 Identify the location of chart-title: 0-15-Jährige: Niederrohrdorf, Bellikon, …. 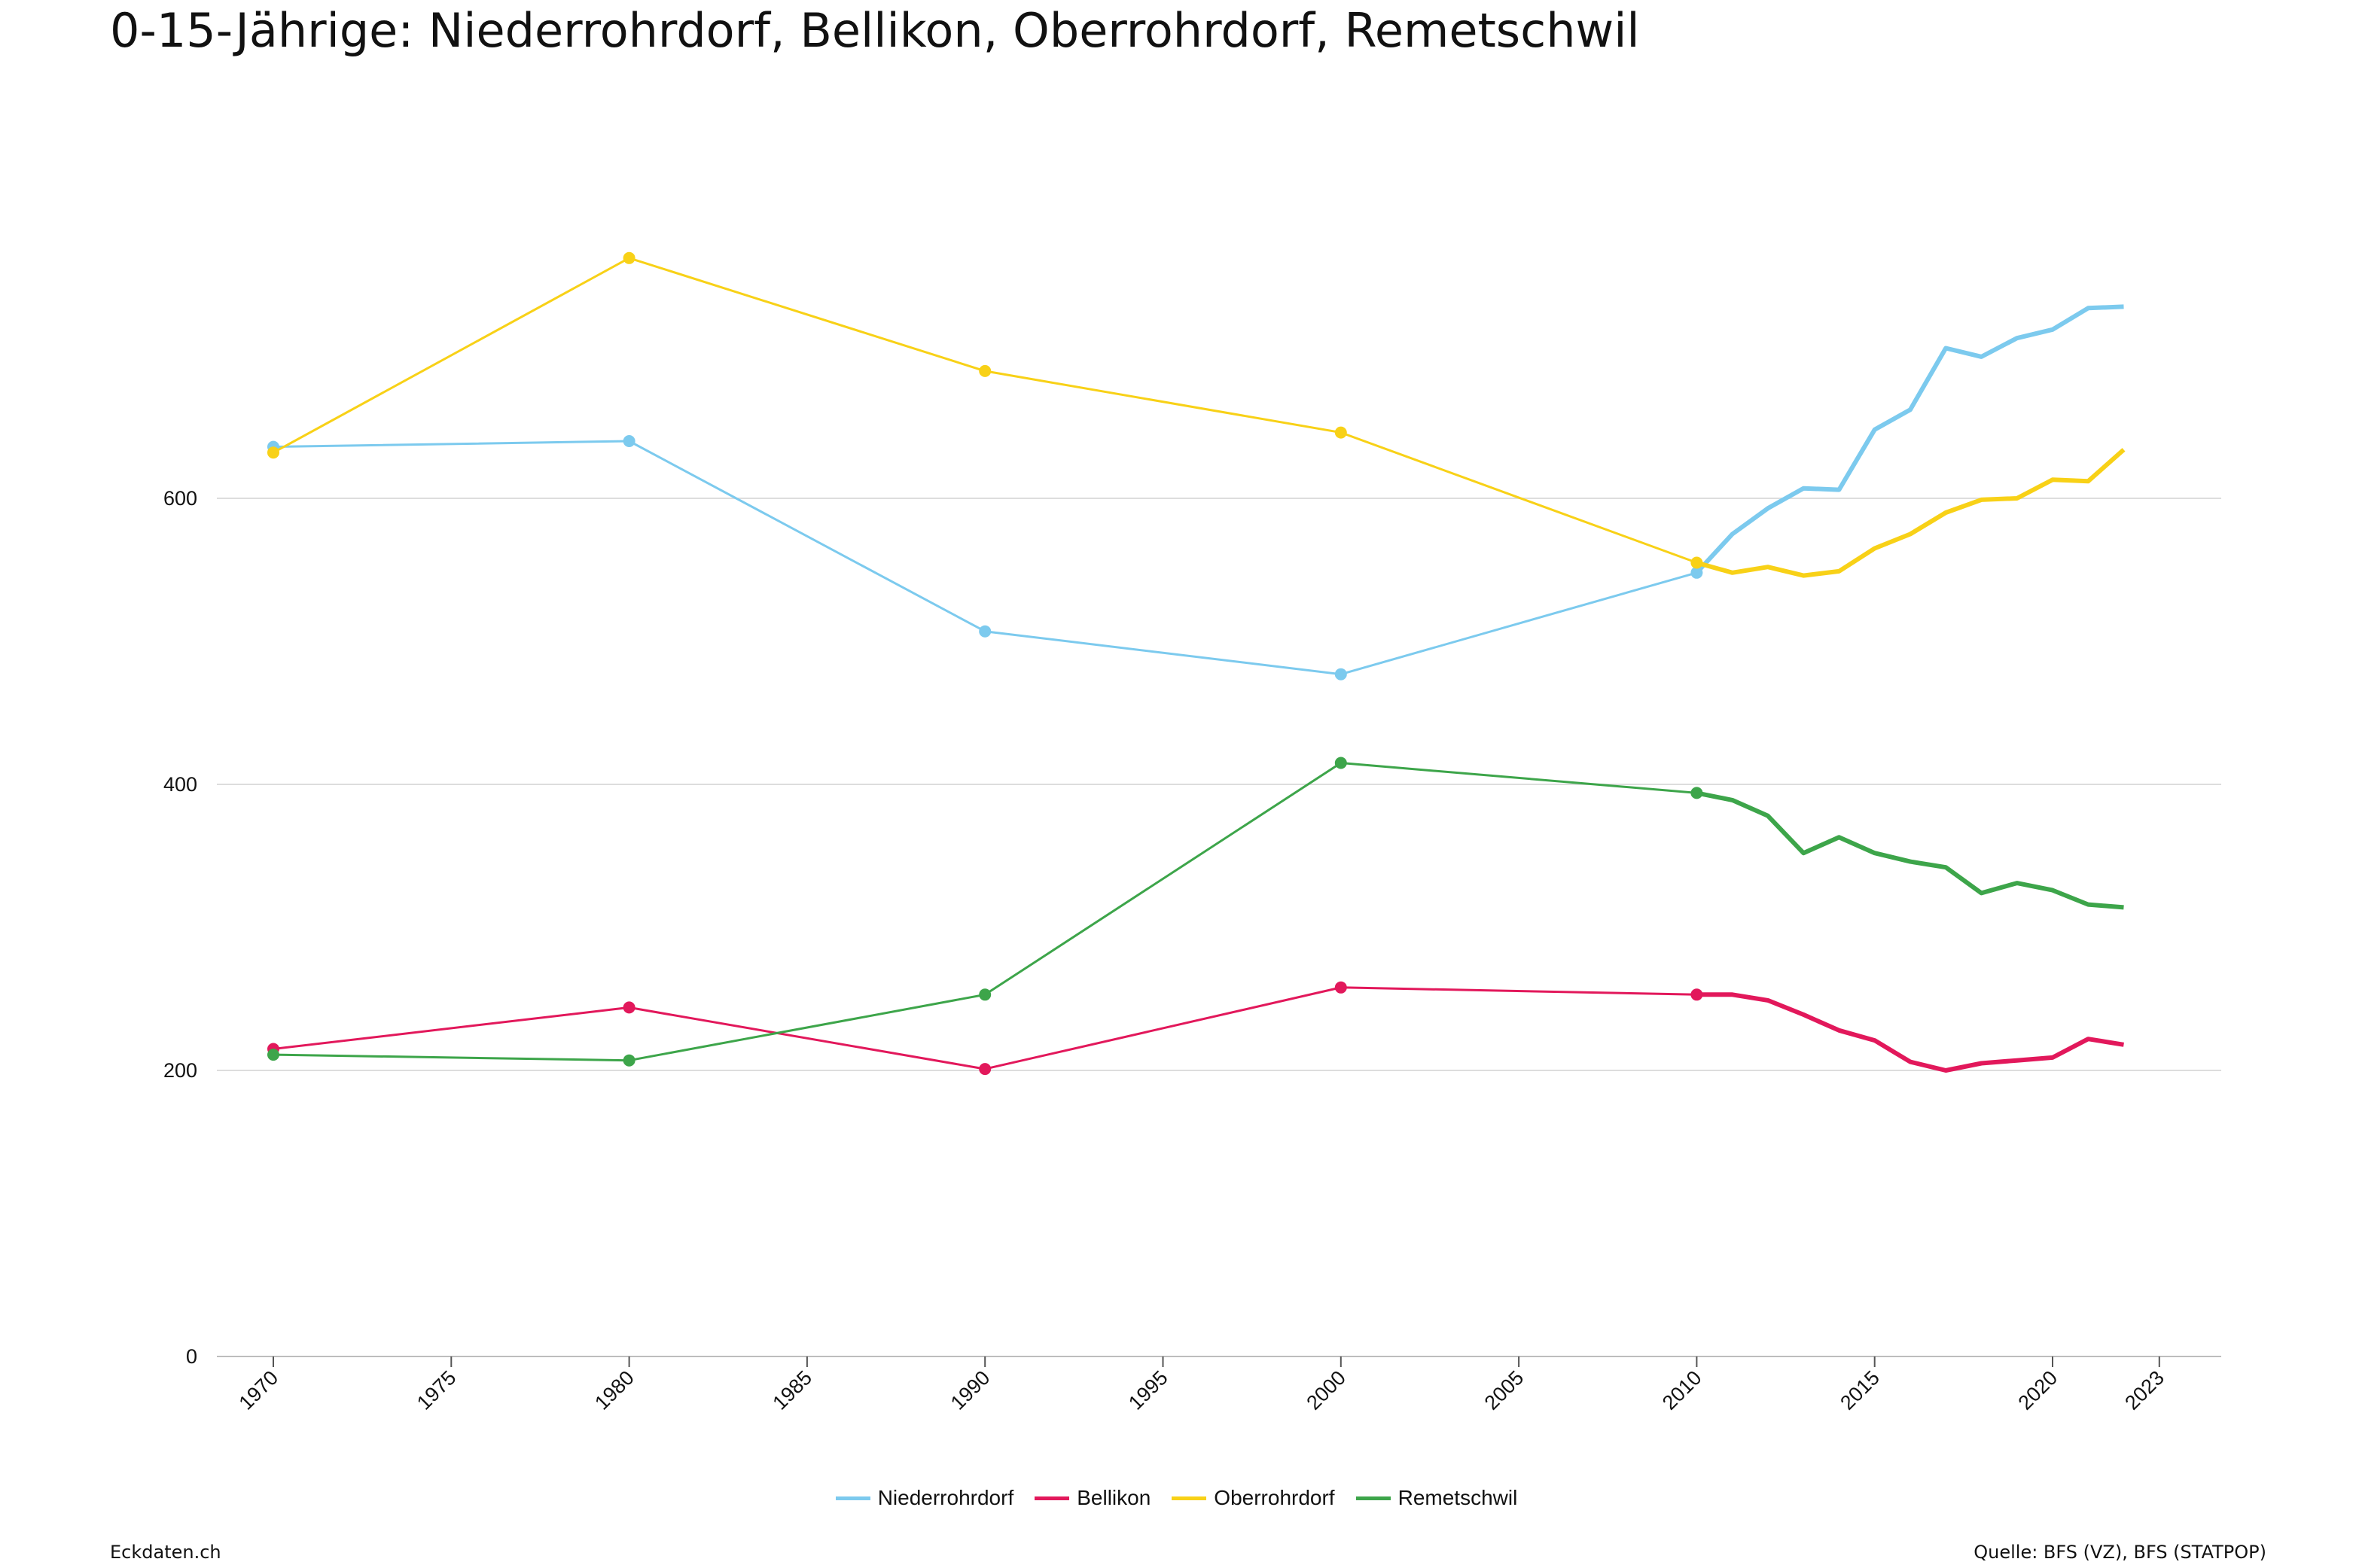
(875, 30).